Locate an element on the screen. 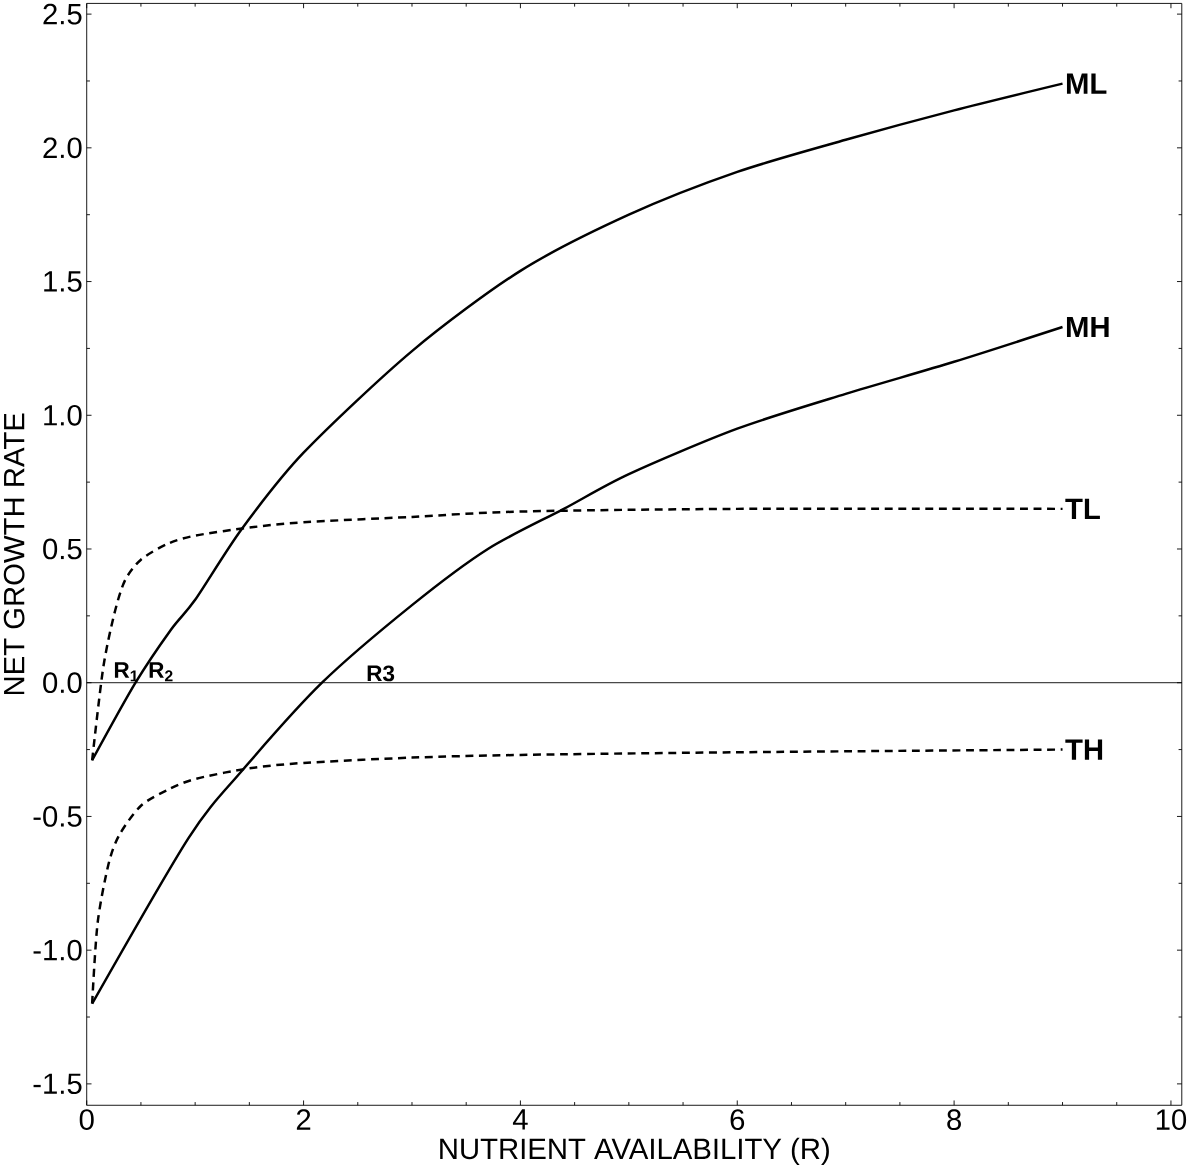 This screenshot has width=1191, height=1169. y-tick-label: 0.0 is located at coordinates (62, 683).